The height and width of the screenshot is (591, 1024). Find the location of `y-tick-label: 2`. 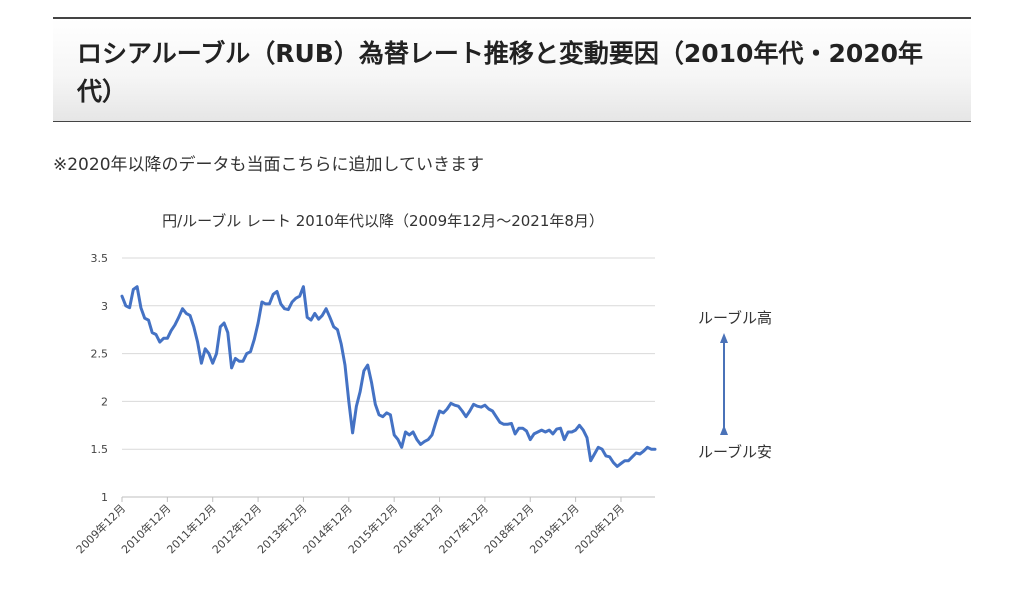

y-tick-label: 2 is located at coordinates (104, 401).